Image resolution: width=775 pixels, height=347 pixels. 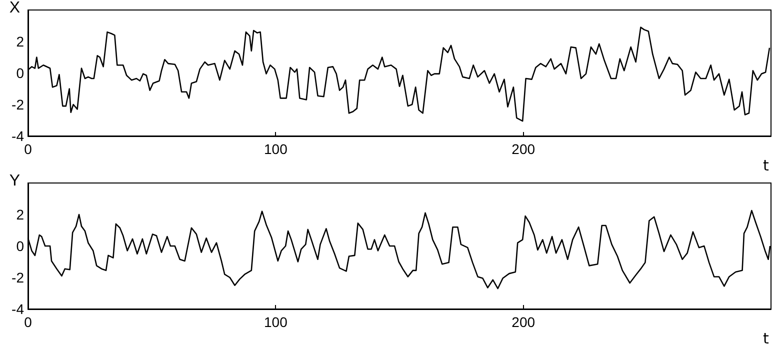 What do you see at coordinates (14, 181) in the screenshot?
I see `y-axis-title: Y` at bounding box center [14, 181].